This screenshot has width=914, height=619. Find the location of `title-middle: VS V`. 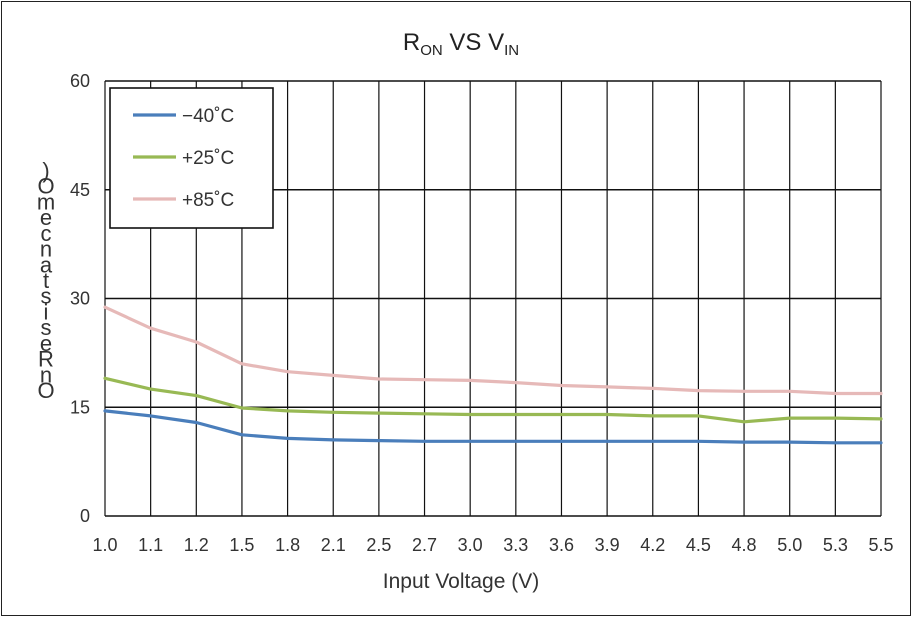

title-middle: VS V is located at coordinates (473, 42).